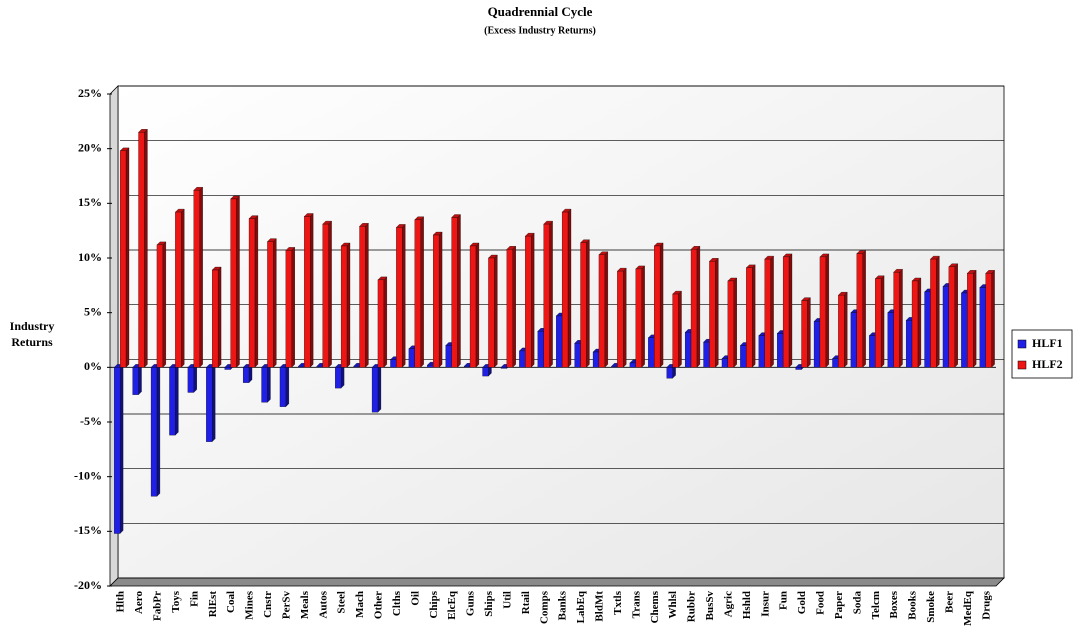 This screenshot has height=642, width=1075. I want to click on y-axis-label: Industry Returns, so click(32, 334).